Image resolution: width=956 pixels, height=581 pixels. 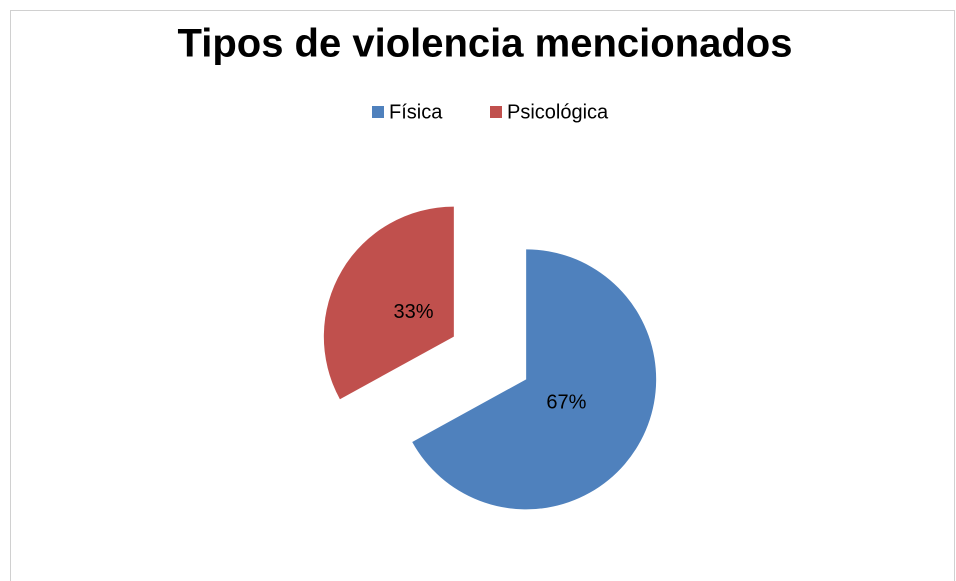 I want to click on legend-label: Psicológica, so click(x=558, y=112).